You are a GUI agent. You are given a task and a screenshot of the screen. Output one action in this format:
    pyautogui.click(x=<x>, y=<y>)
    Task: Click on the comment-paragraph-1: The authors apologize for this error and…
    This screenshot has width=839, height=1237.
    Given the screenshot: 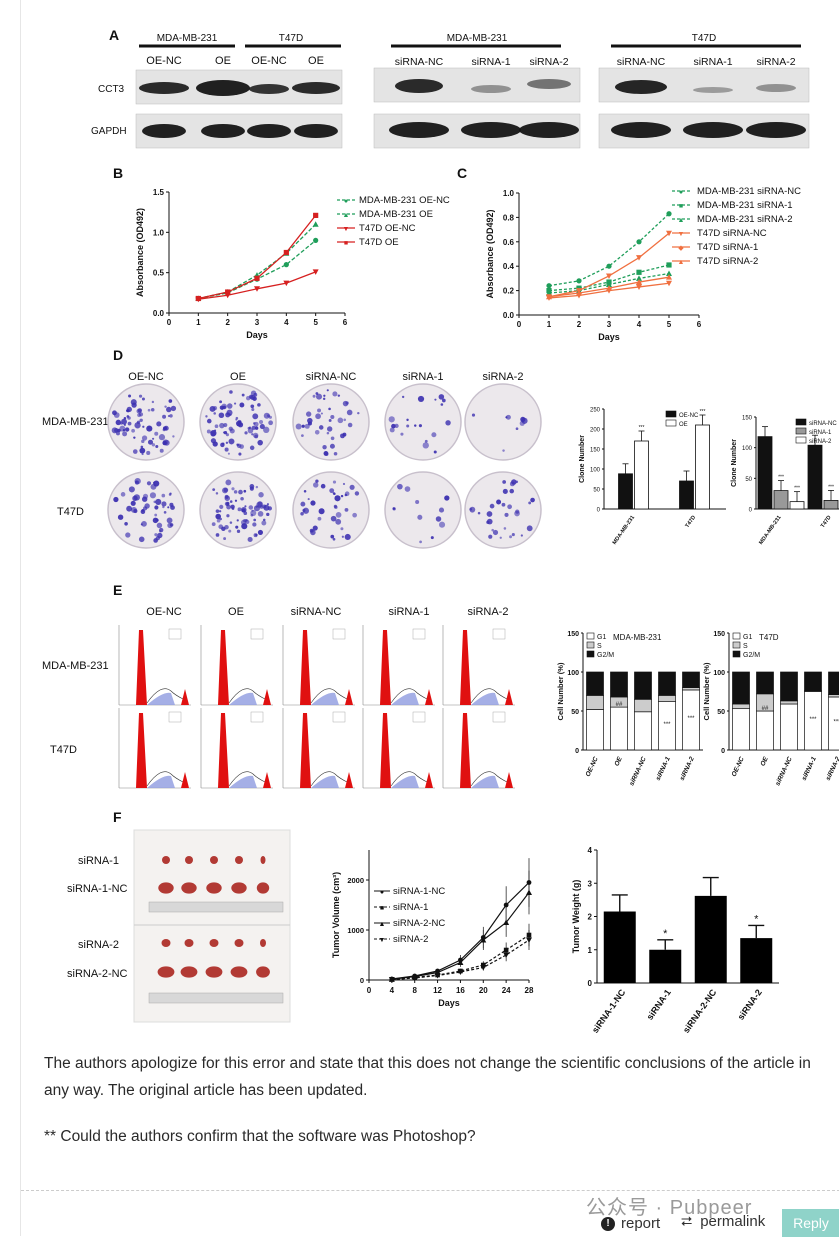 What is the action you would take?
    pyautogui.click(x=439, y=1077)
    